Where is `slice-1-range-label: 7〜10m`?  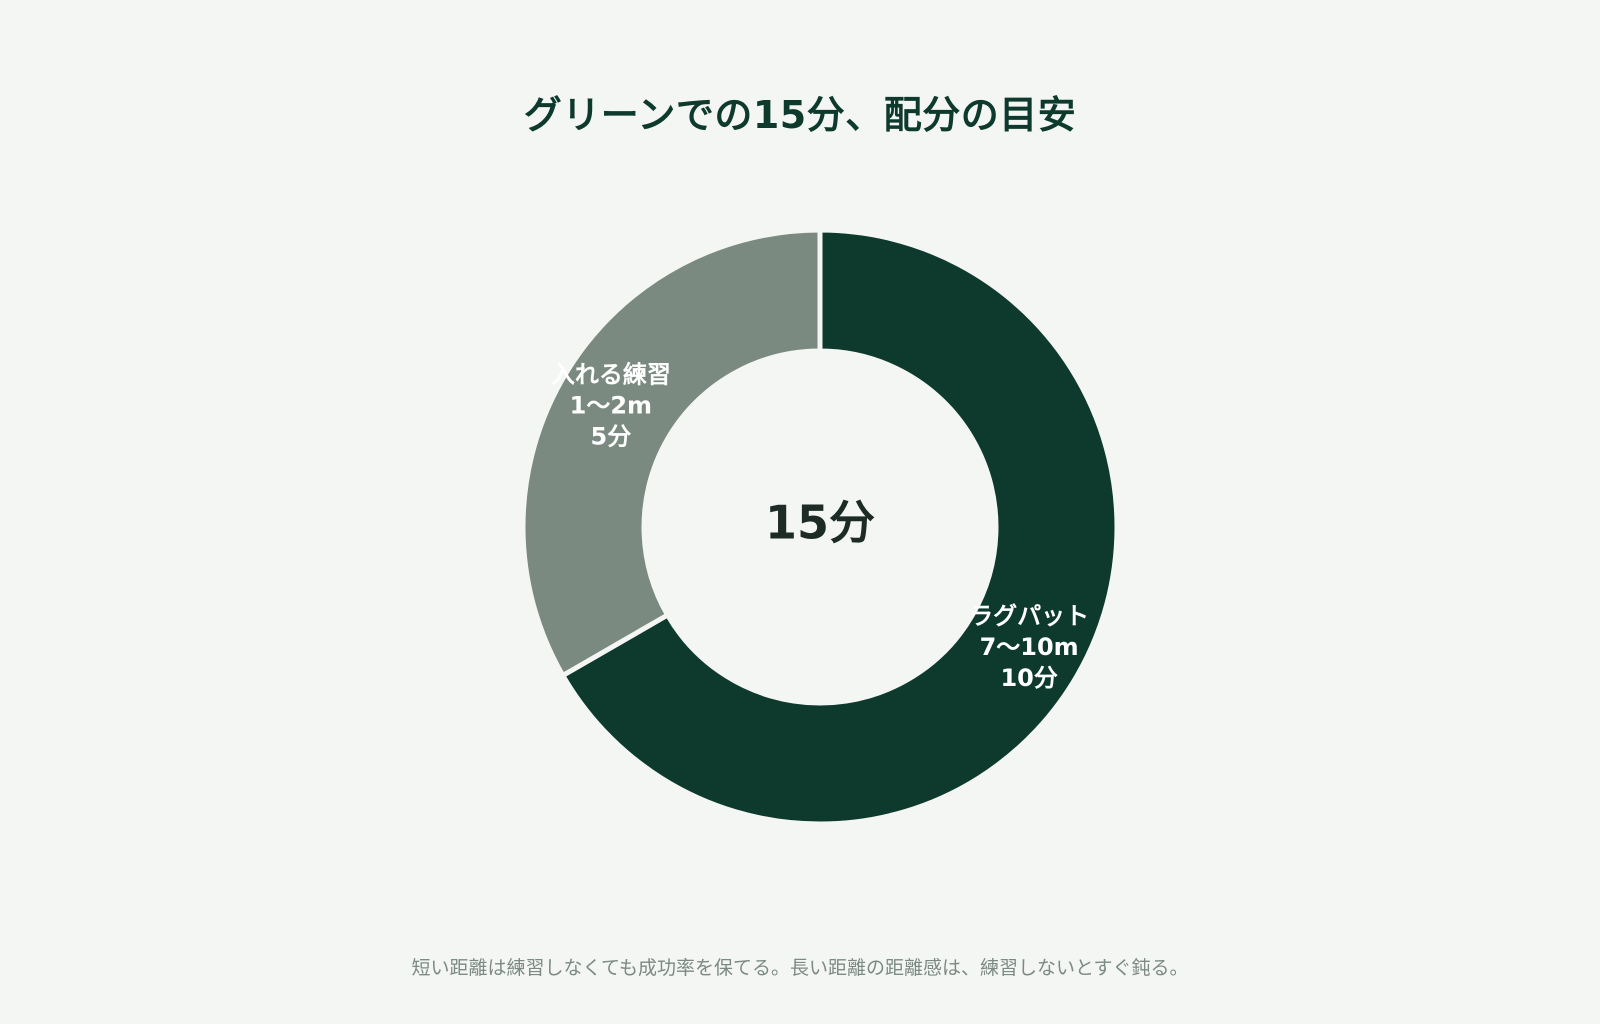 slice-1-range-label: 7〜10m is located at coordinates (1029, 647).